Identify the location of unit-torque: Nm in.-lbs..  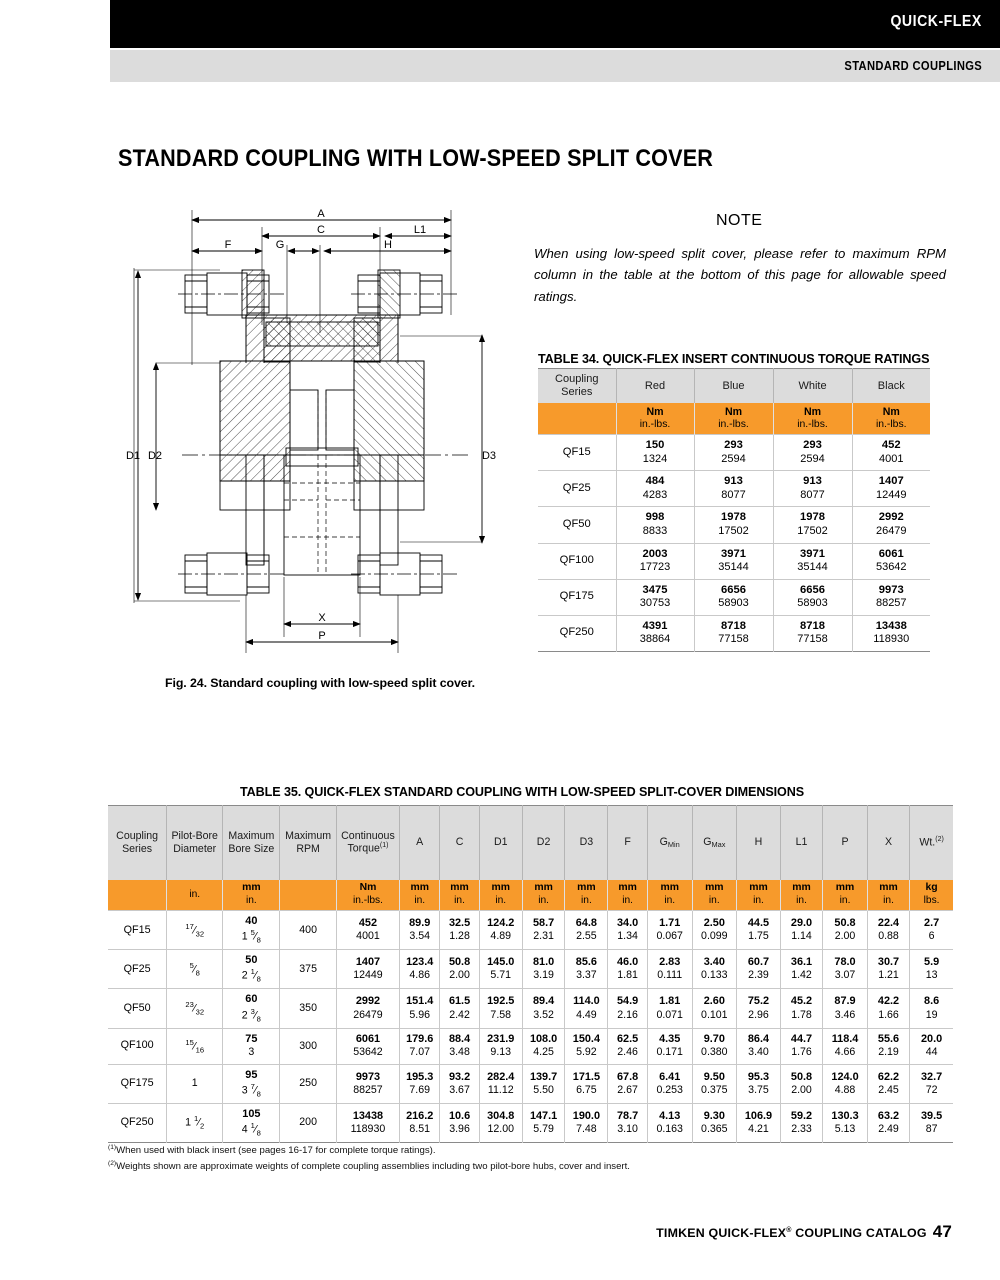
(367, 895).